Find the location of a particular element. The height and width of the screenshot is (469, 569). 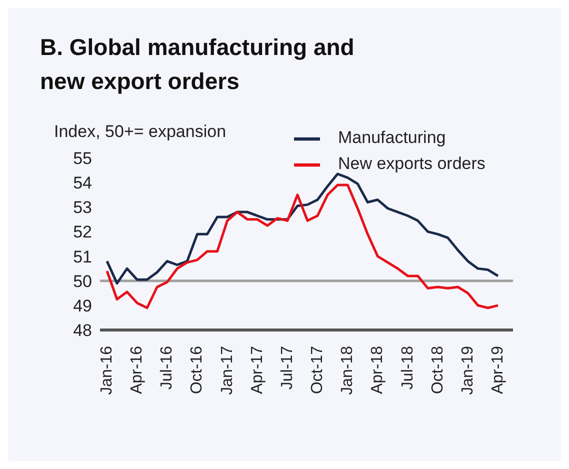

y-tick-label: 52 is located at coordinates (82, 232).